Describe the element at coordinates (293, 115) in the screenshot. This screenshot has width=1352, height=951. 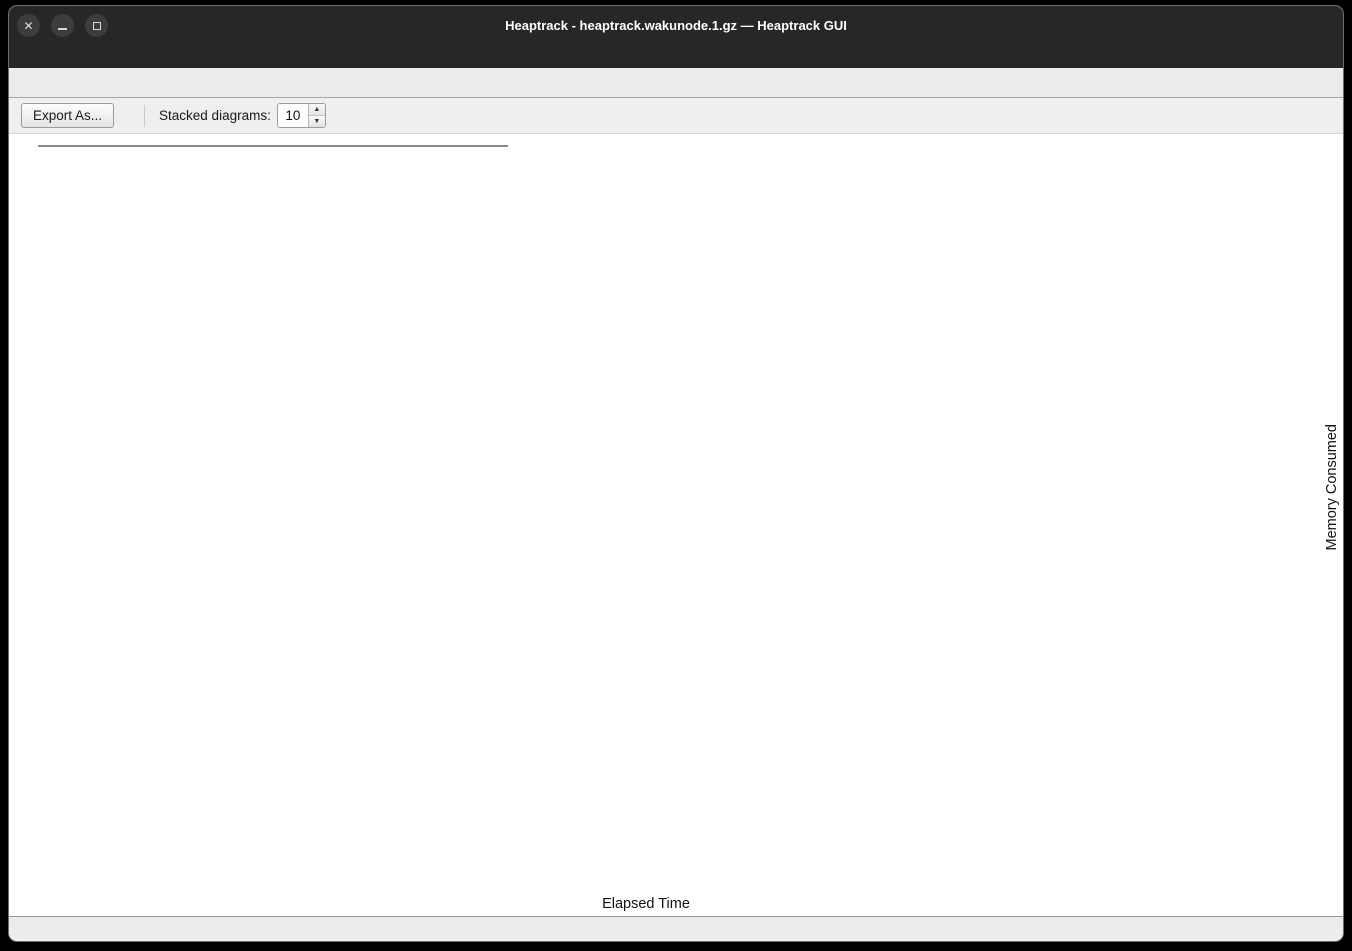
I see `stacked-diagrams-value: 10` at that location.